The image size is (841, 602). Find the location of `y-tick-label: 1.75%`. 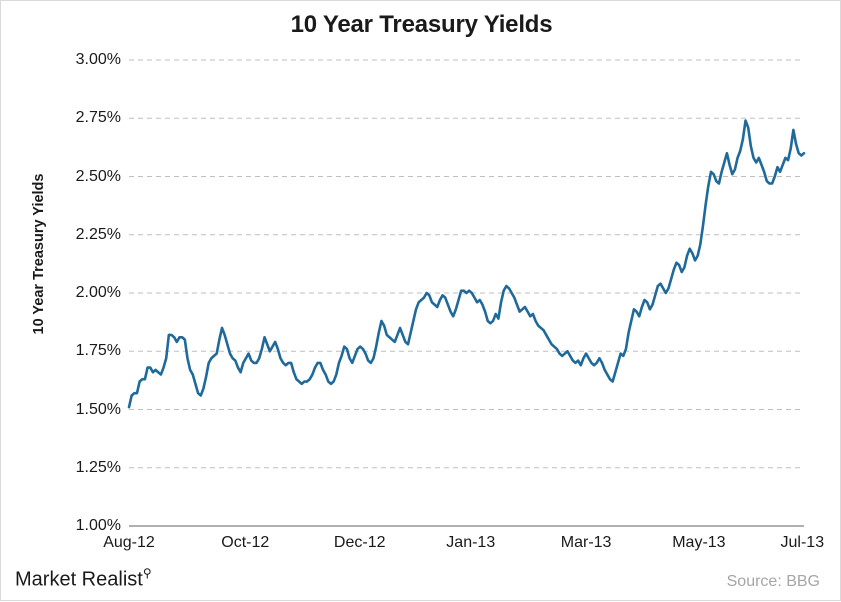

y-tick-label: 1.75% is located at coordinates (98, 351).